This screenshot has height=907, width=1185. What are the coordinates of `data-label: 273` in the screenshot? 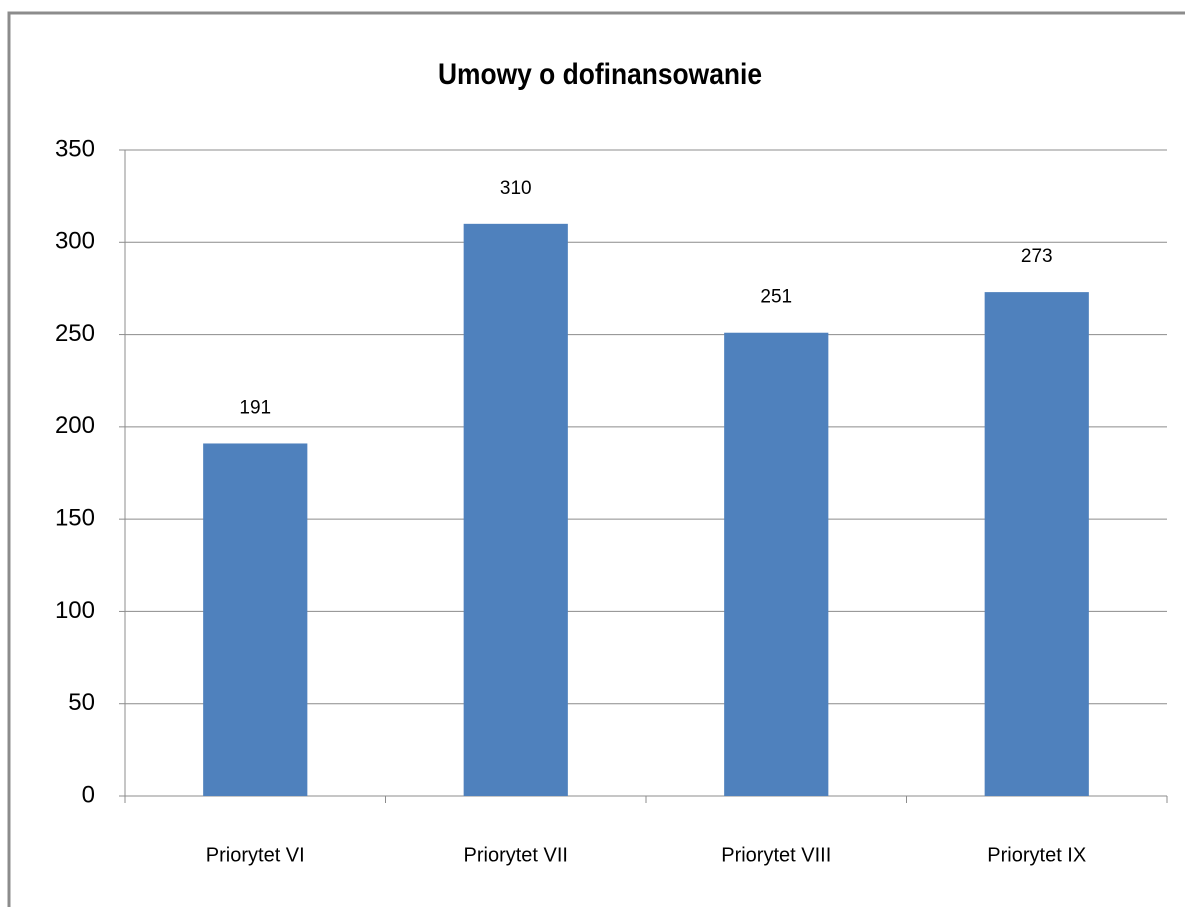 It's located at (1037, 256).